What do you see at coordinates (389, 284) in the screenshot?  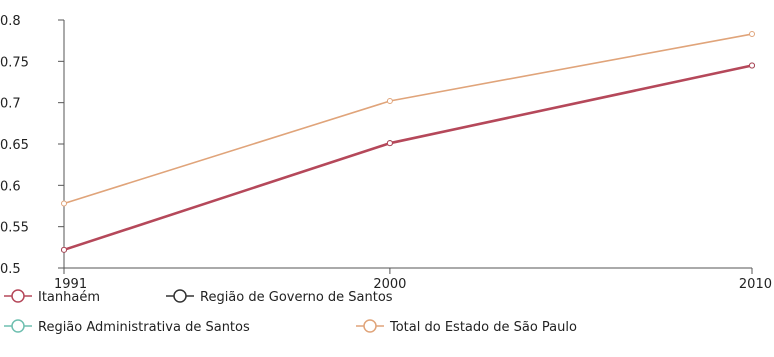 I see `x-tick-label: 2000` at bounding box center [389, 284].